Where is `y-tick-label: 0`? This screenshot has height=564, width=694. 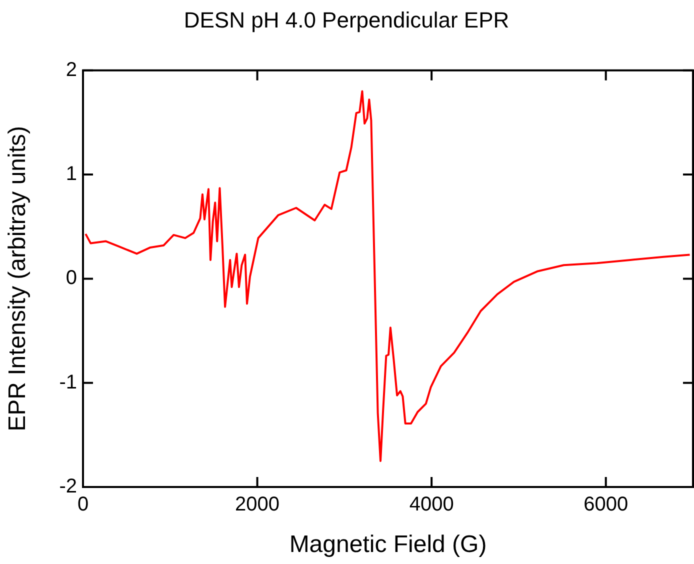 y-tick-label: 0 is located at coordinates (71, 278).